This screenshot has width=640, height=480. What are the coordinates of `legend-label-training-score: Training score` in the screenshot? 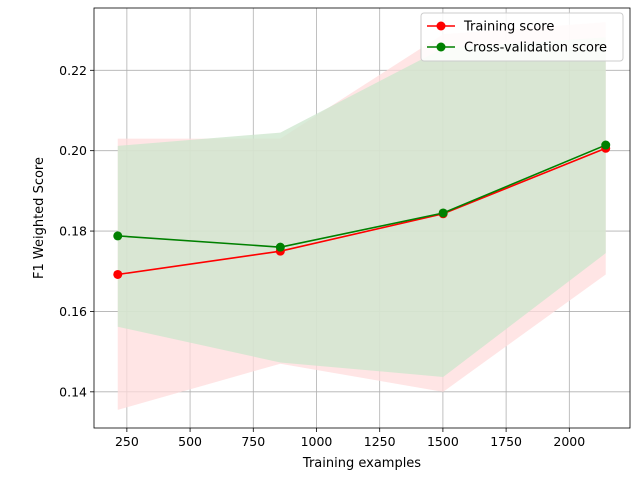 It's located at (508, 27).